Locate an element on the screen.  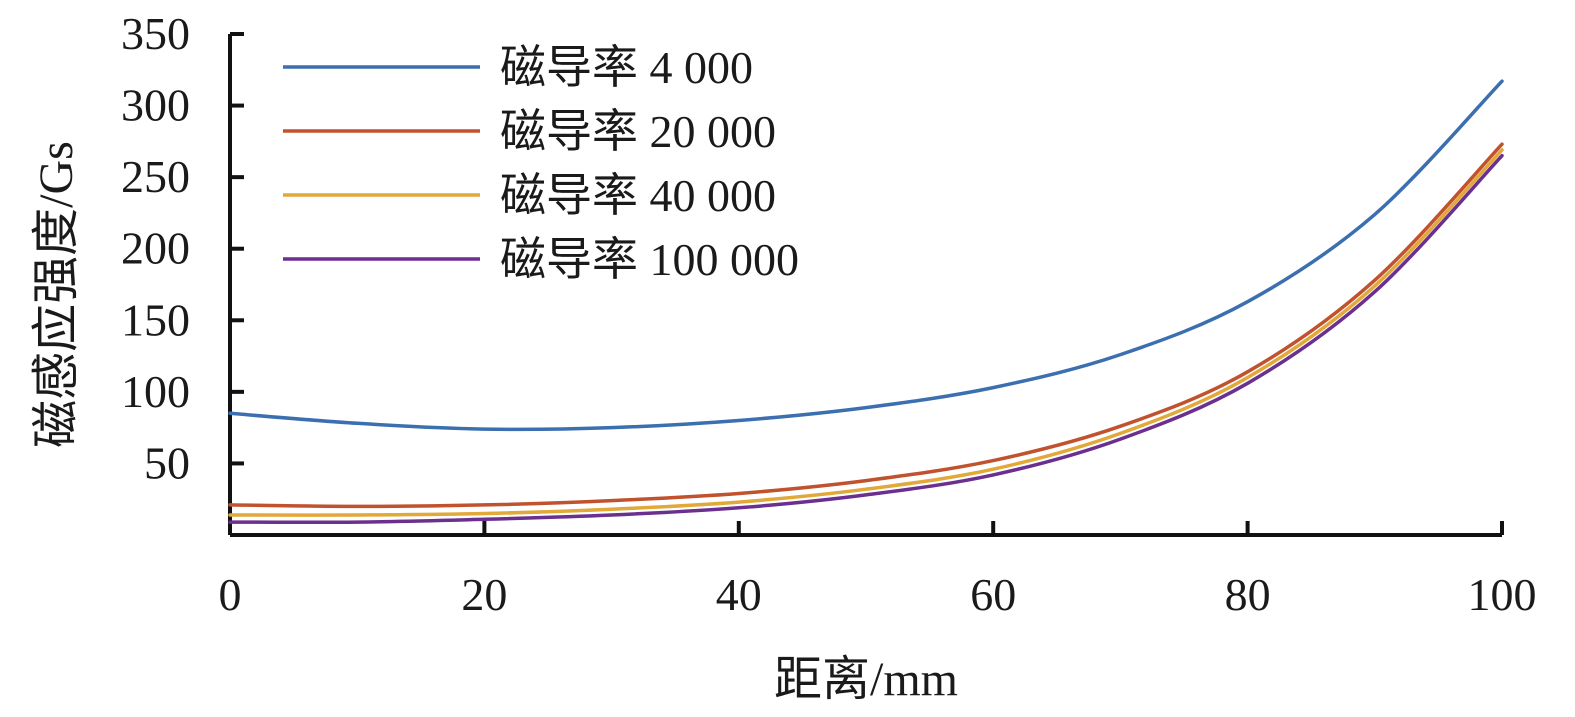
y-tick-label: 250 is located at coordinates (155, 176).